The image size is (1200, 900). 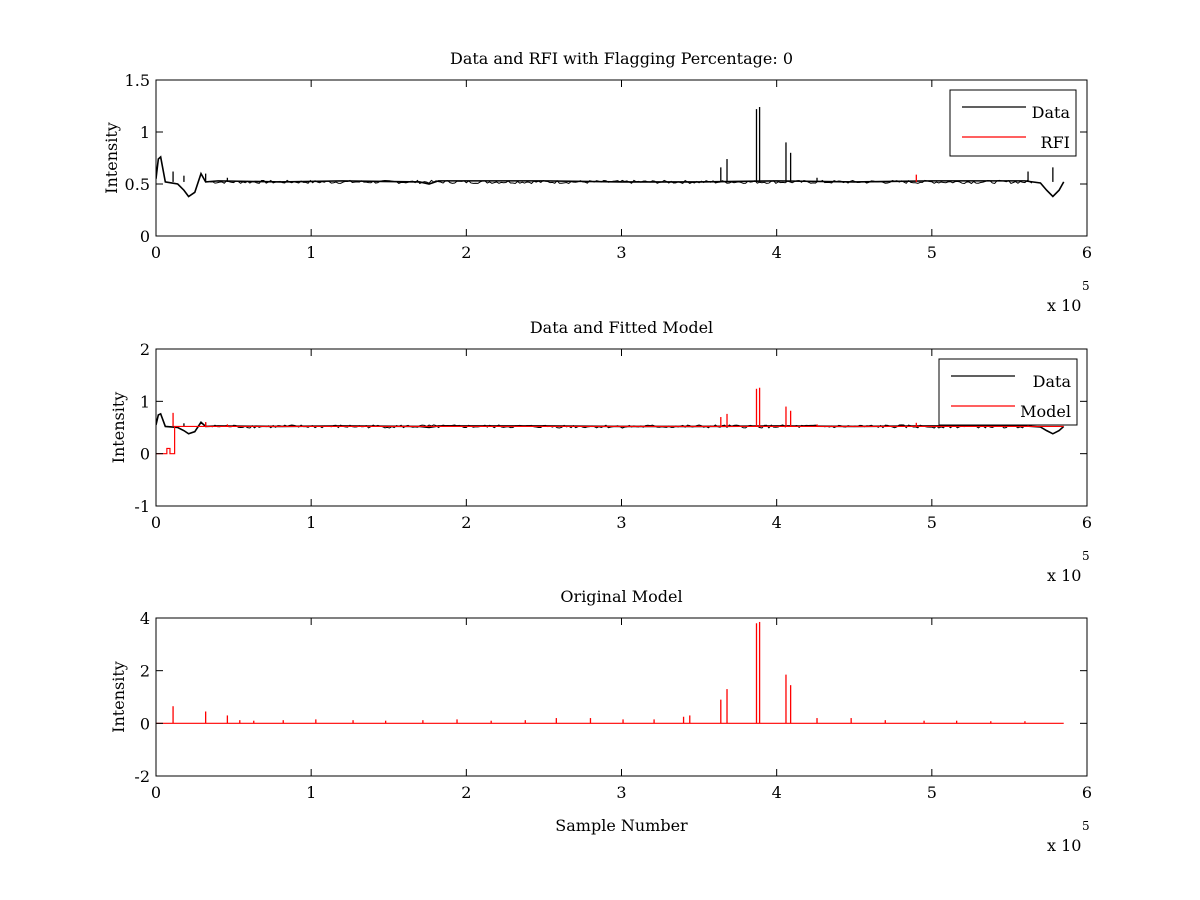 I want to click on series-data, so click(x=610, y=152).